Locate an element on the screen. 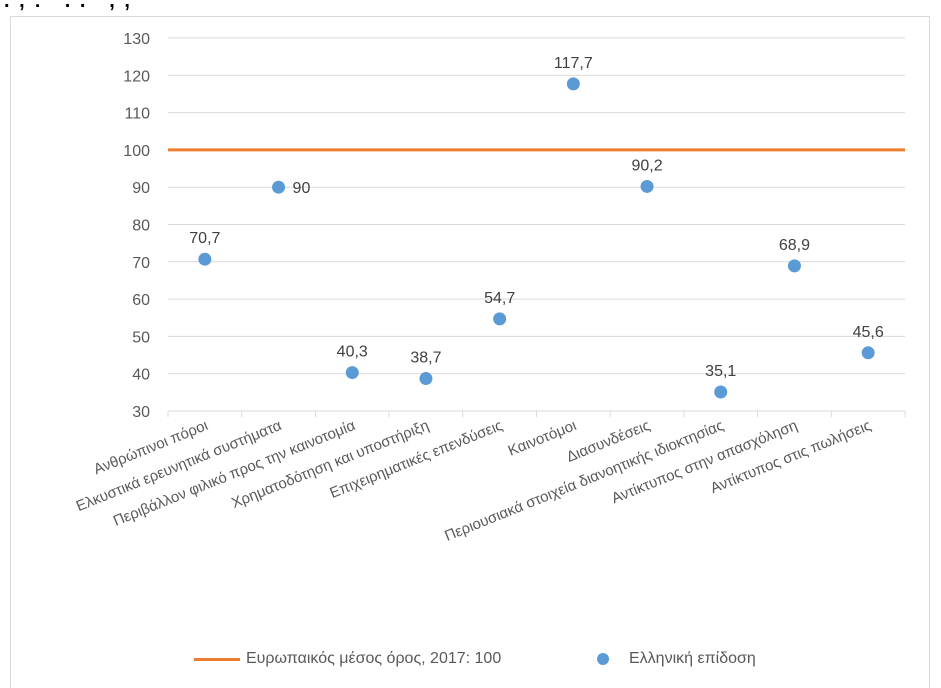  data-label: 117,7 is located at coordinates (573, 63).